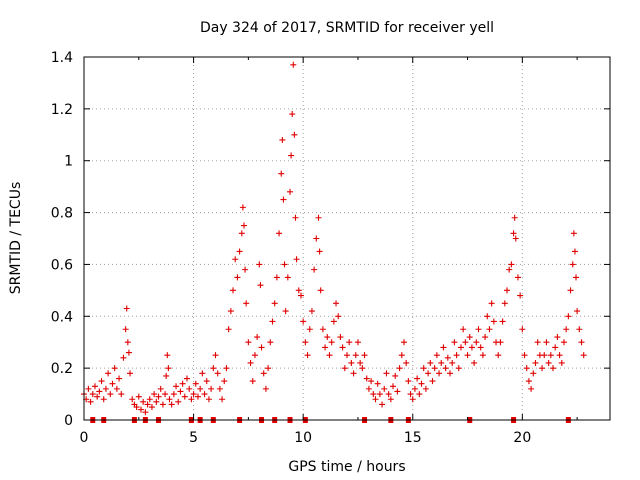  Describe the element at coordinates (68, 421) in the screenshot. I see `y-tick-label: 0` at that location.